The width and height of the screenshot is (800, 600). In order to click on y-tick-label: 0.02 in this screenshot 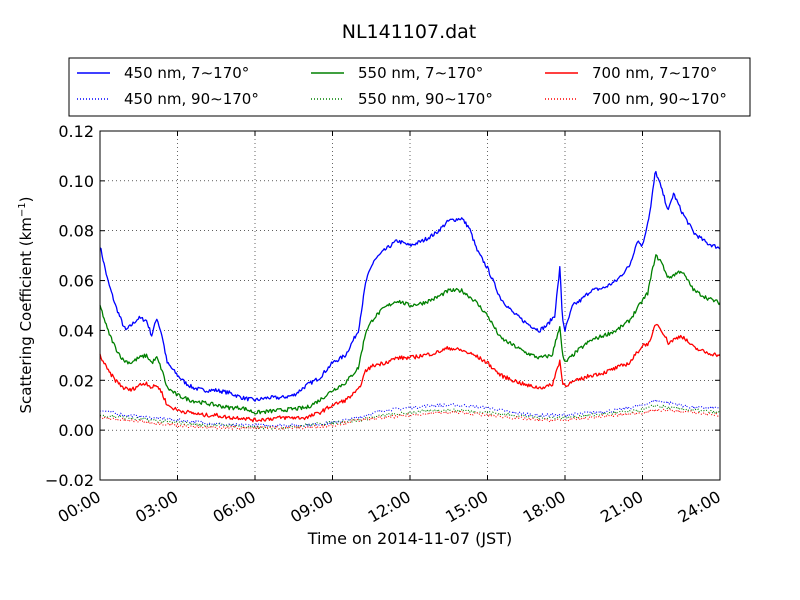, I will do `click(76, 380)`.